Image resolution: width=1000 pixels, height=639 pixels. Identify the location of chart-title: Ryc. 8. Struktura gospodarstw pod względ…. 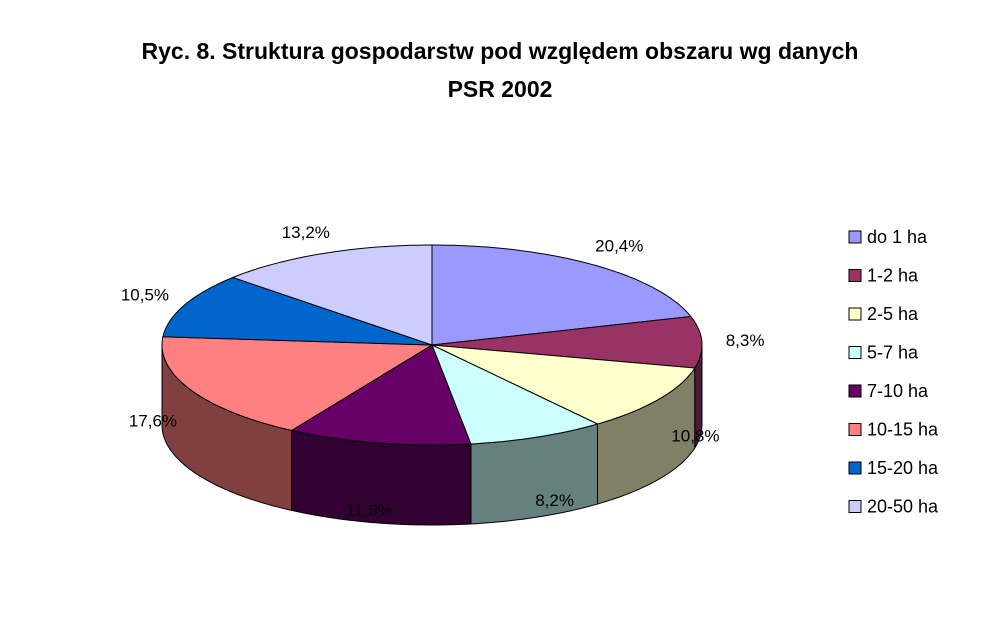
(500, 70).